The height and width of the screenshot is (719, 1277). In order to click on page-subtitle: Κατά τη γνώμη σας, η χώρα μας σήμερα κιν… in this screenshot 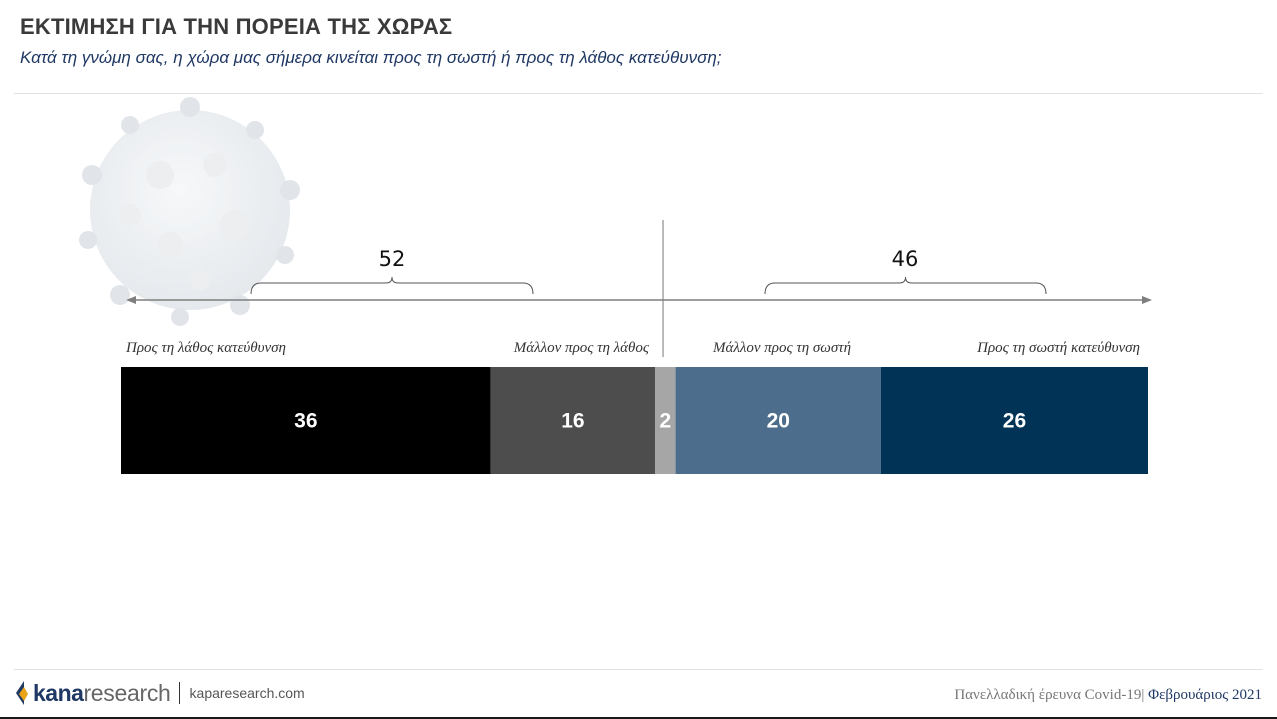, I will do `click(371, 57)`.